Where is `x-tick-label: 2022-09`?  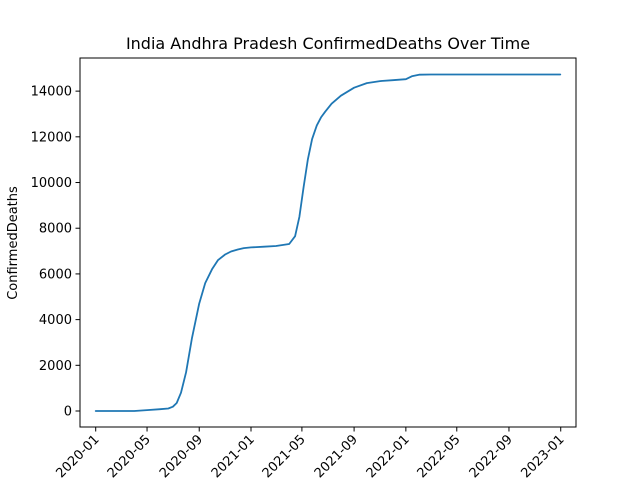 x-tick-label: 2022-09 is located at coordinates (491, 456).